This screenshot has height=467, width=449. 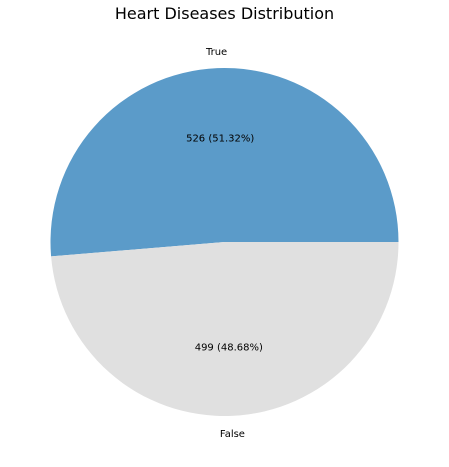 What do you see at coordinates (224, 13) in the screenshot?
I see `chart-title: Heart Diseases Distribution` at bounding box center [224, 13].